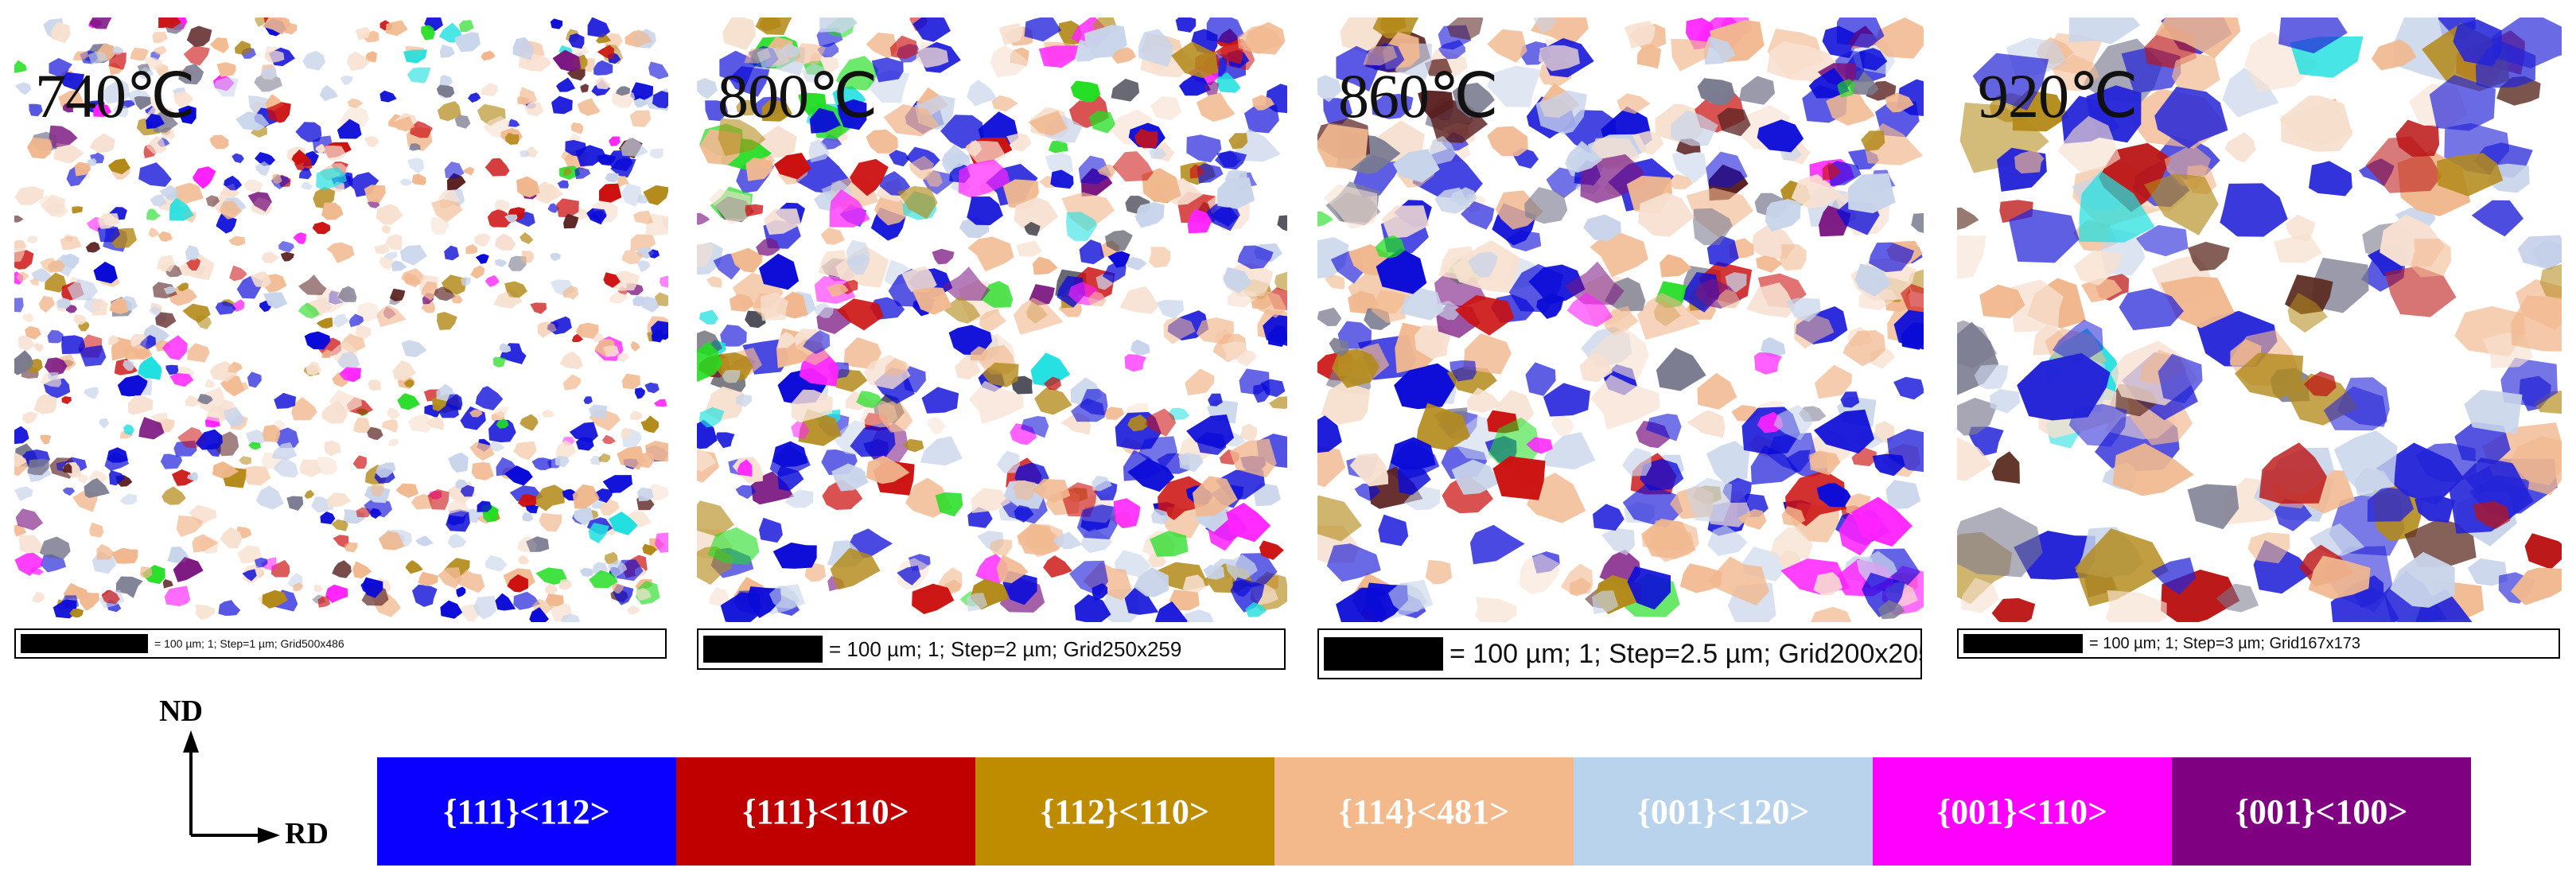 The height and width of the screenshot is (887, 2576). I want to click on scale-bar-860: = 100 µm; 1; Step=2.5 µm; Grid200x205, so click(1620, 654).